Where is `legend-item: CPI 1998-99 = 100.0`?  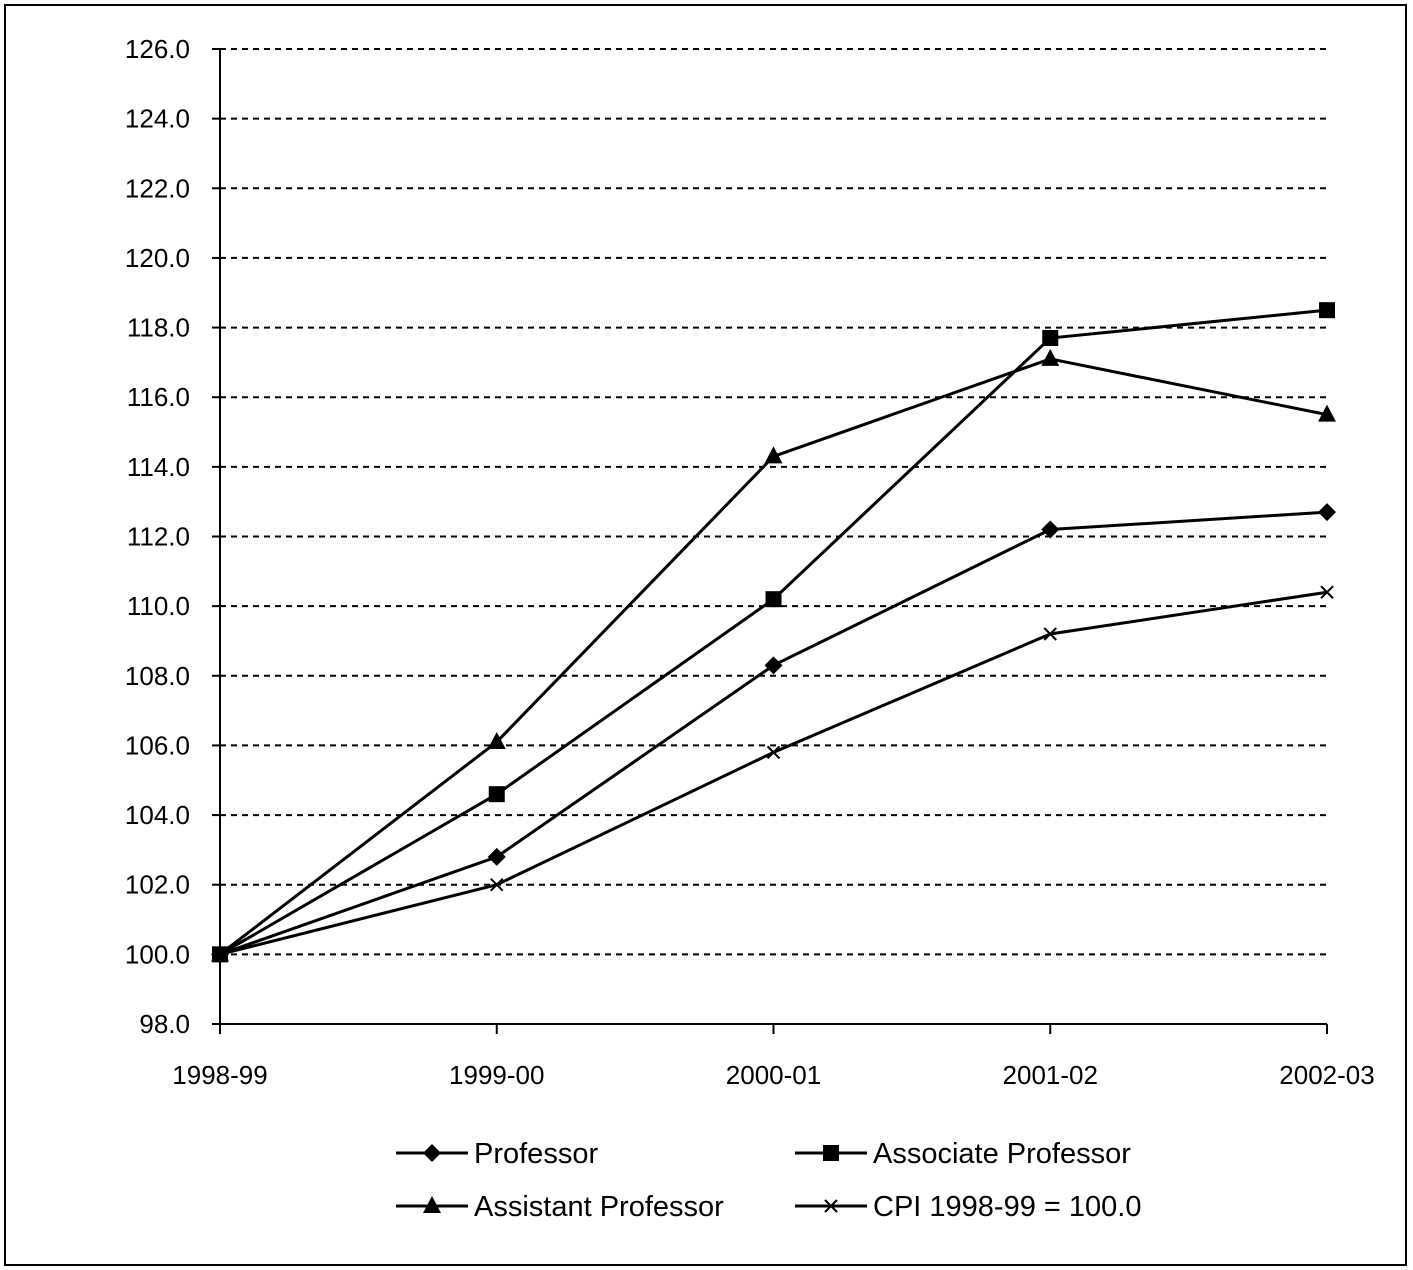 legend-item: CPI 1998-99 = 100.0 is located at coordinates (968, 1207).